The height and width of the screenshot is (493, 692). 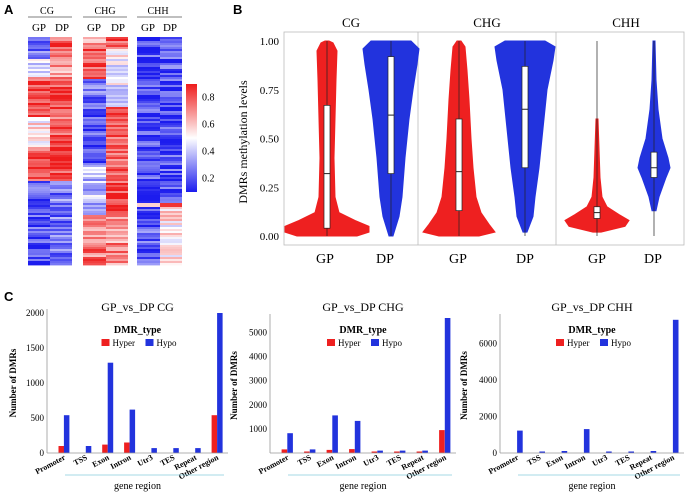 I want to click on bar-chart-y-label: Number of DMRs, so click(x=13, y=382).